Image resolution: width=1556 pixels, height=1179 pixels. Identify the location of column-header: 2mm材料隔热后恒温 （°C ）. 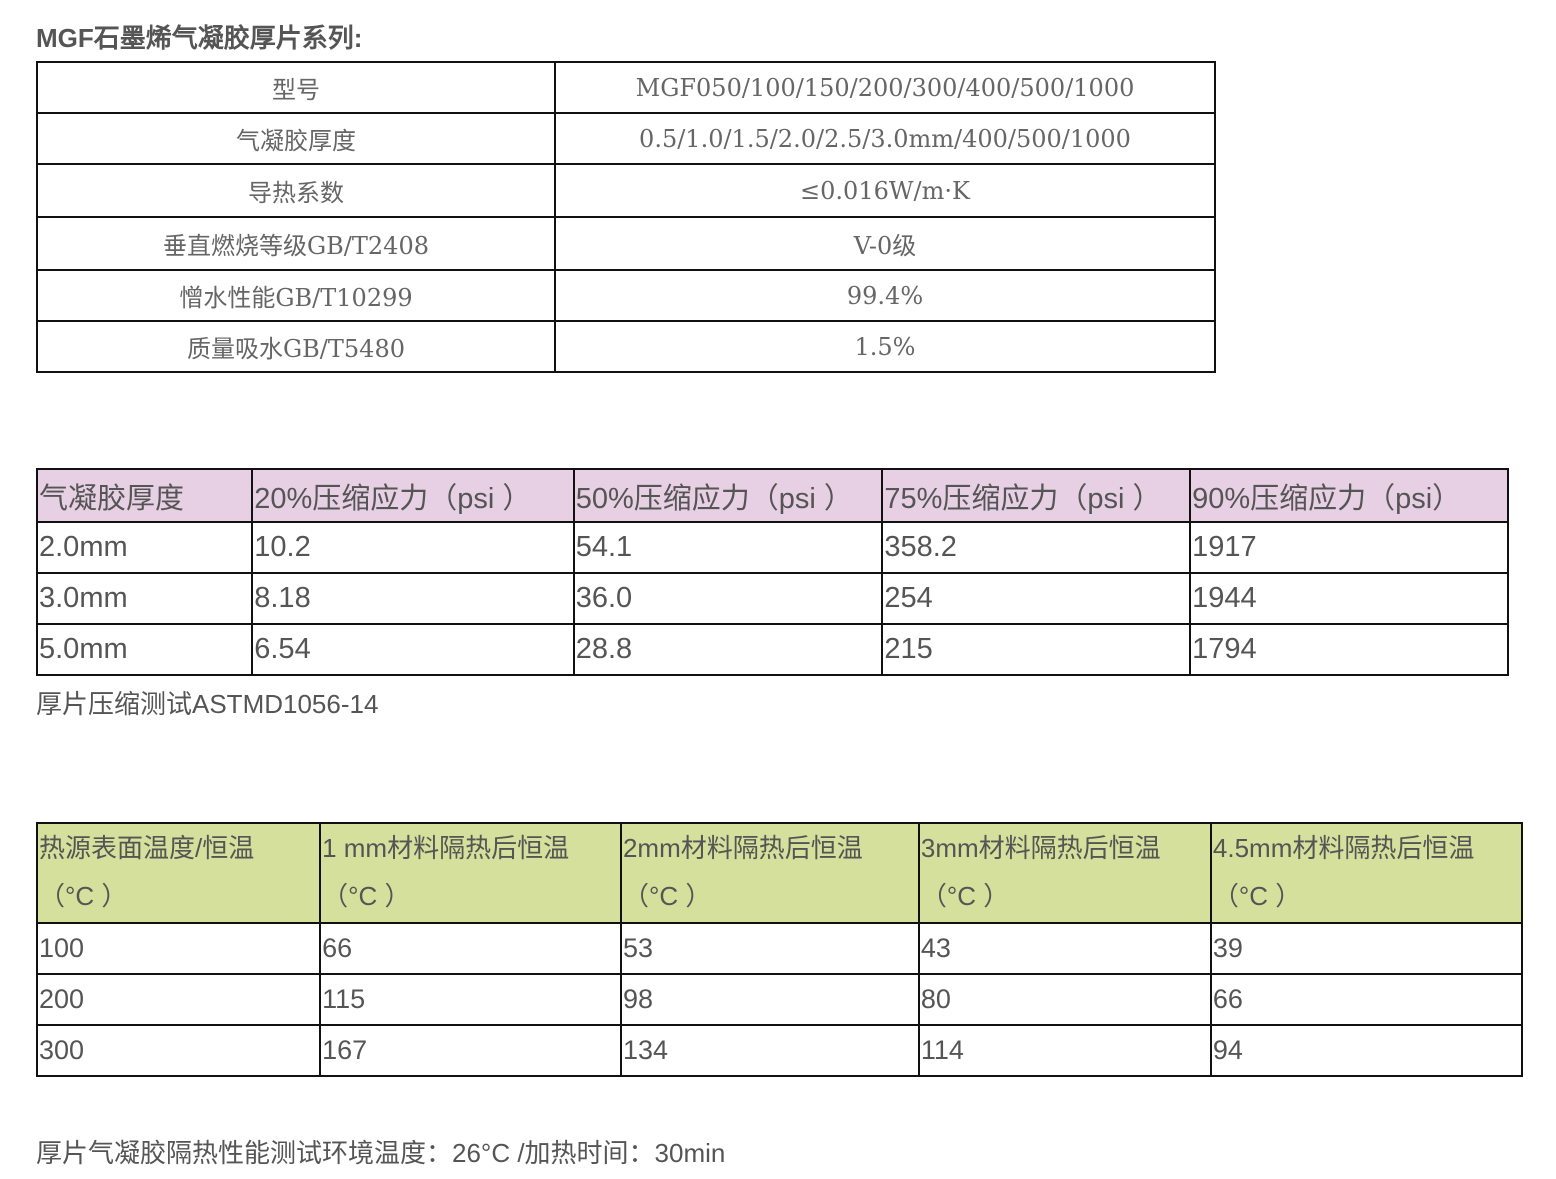
(769, 873).